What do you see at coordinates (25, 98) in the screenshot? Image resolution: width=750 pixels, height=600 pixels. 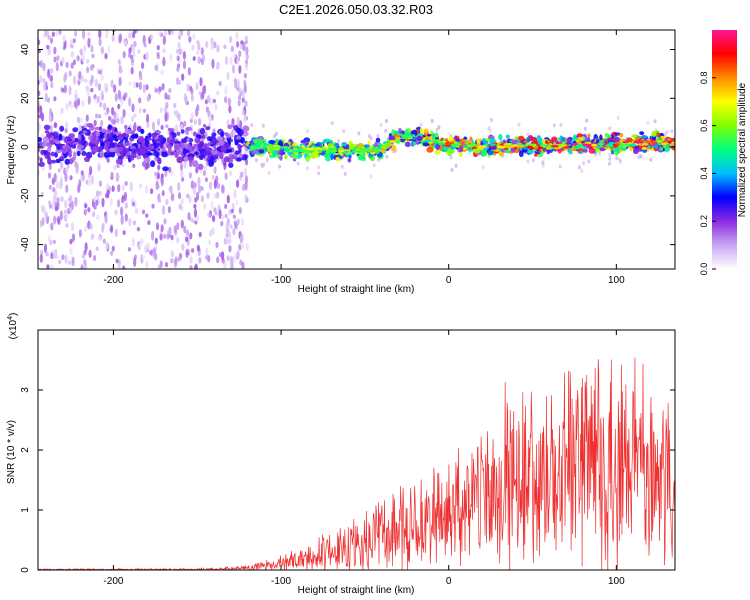 I see `spectrogram-y-tick-label: 20` at bounding box center [25, 98].